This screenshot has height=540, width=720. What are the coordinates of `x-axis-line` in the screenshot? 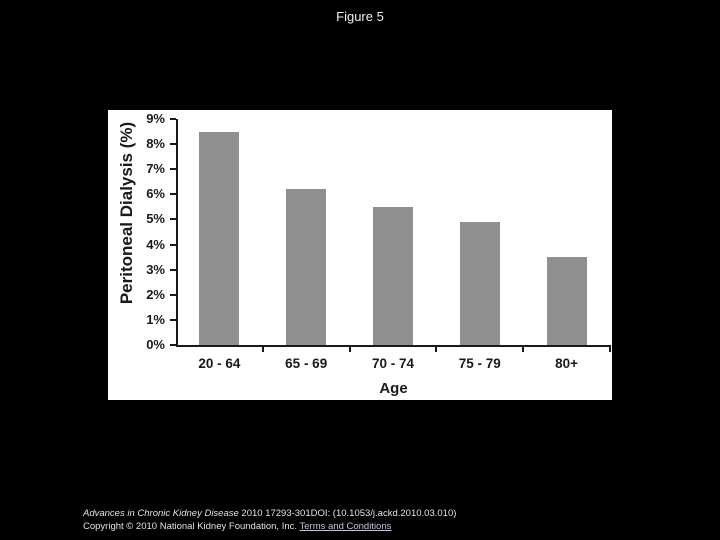 It's located at (393, 346).